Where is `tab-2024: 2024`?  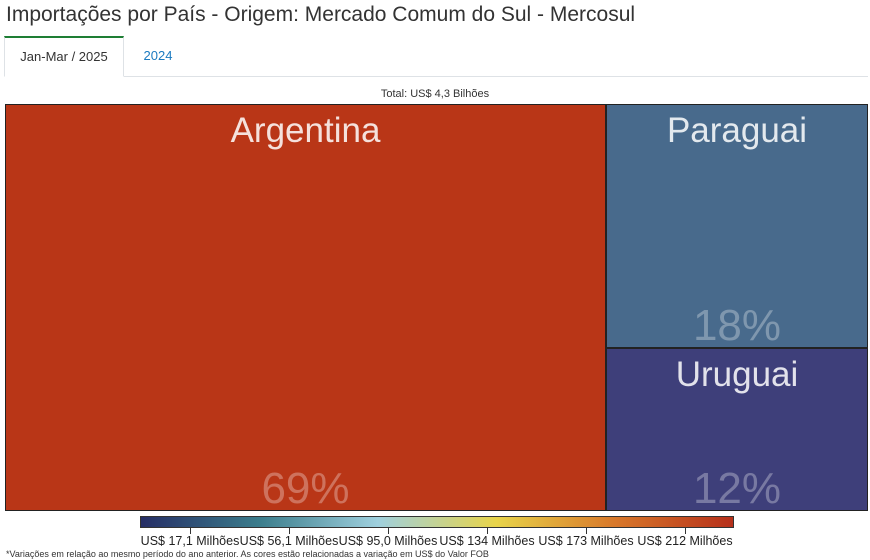 tab-2024: 2024 is located at coordinates (158, 55).